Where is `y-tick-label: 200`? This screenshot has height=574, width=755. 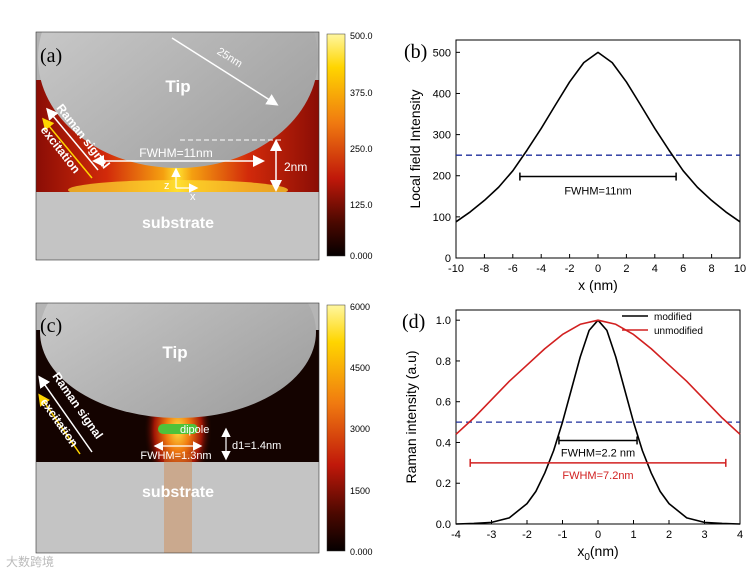 y-tick-label: 200 is located at coordinates (442, 177).